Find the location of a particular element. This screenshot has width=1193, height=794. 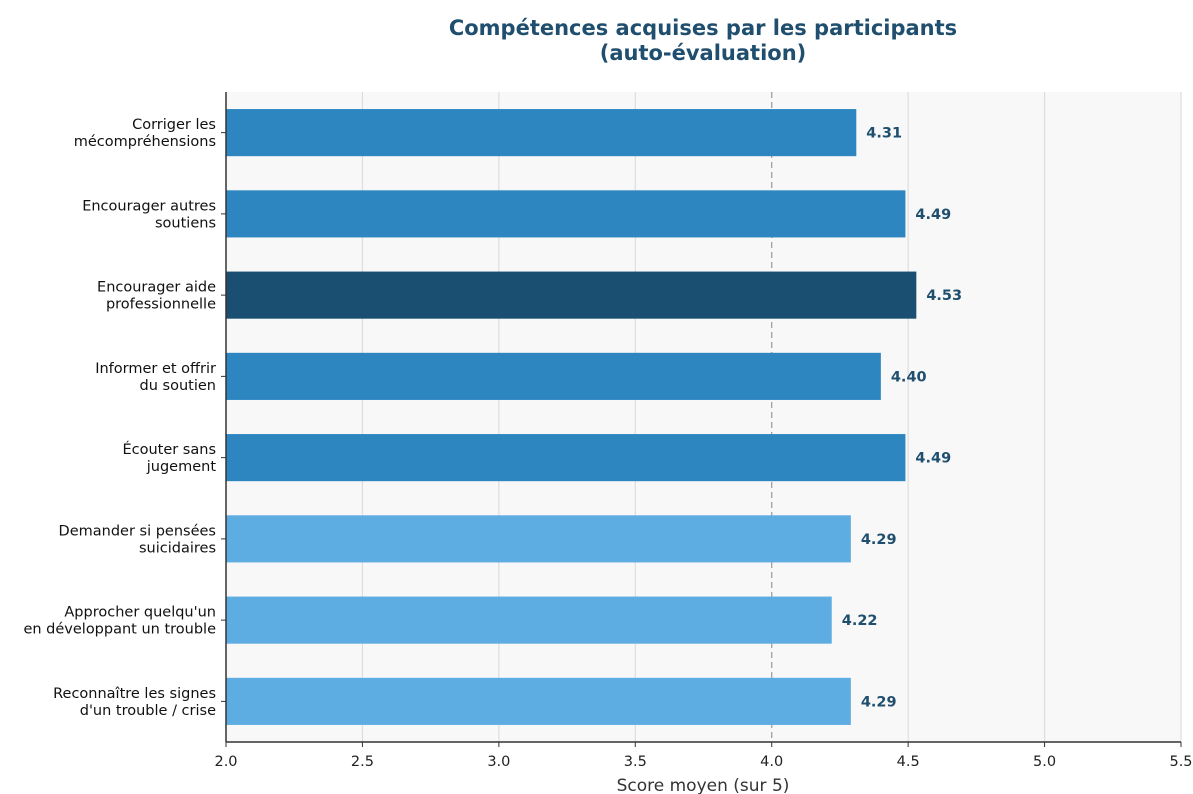

x-tick-label: 5.0 is located at coordinates (1044, 762).